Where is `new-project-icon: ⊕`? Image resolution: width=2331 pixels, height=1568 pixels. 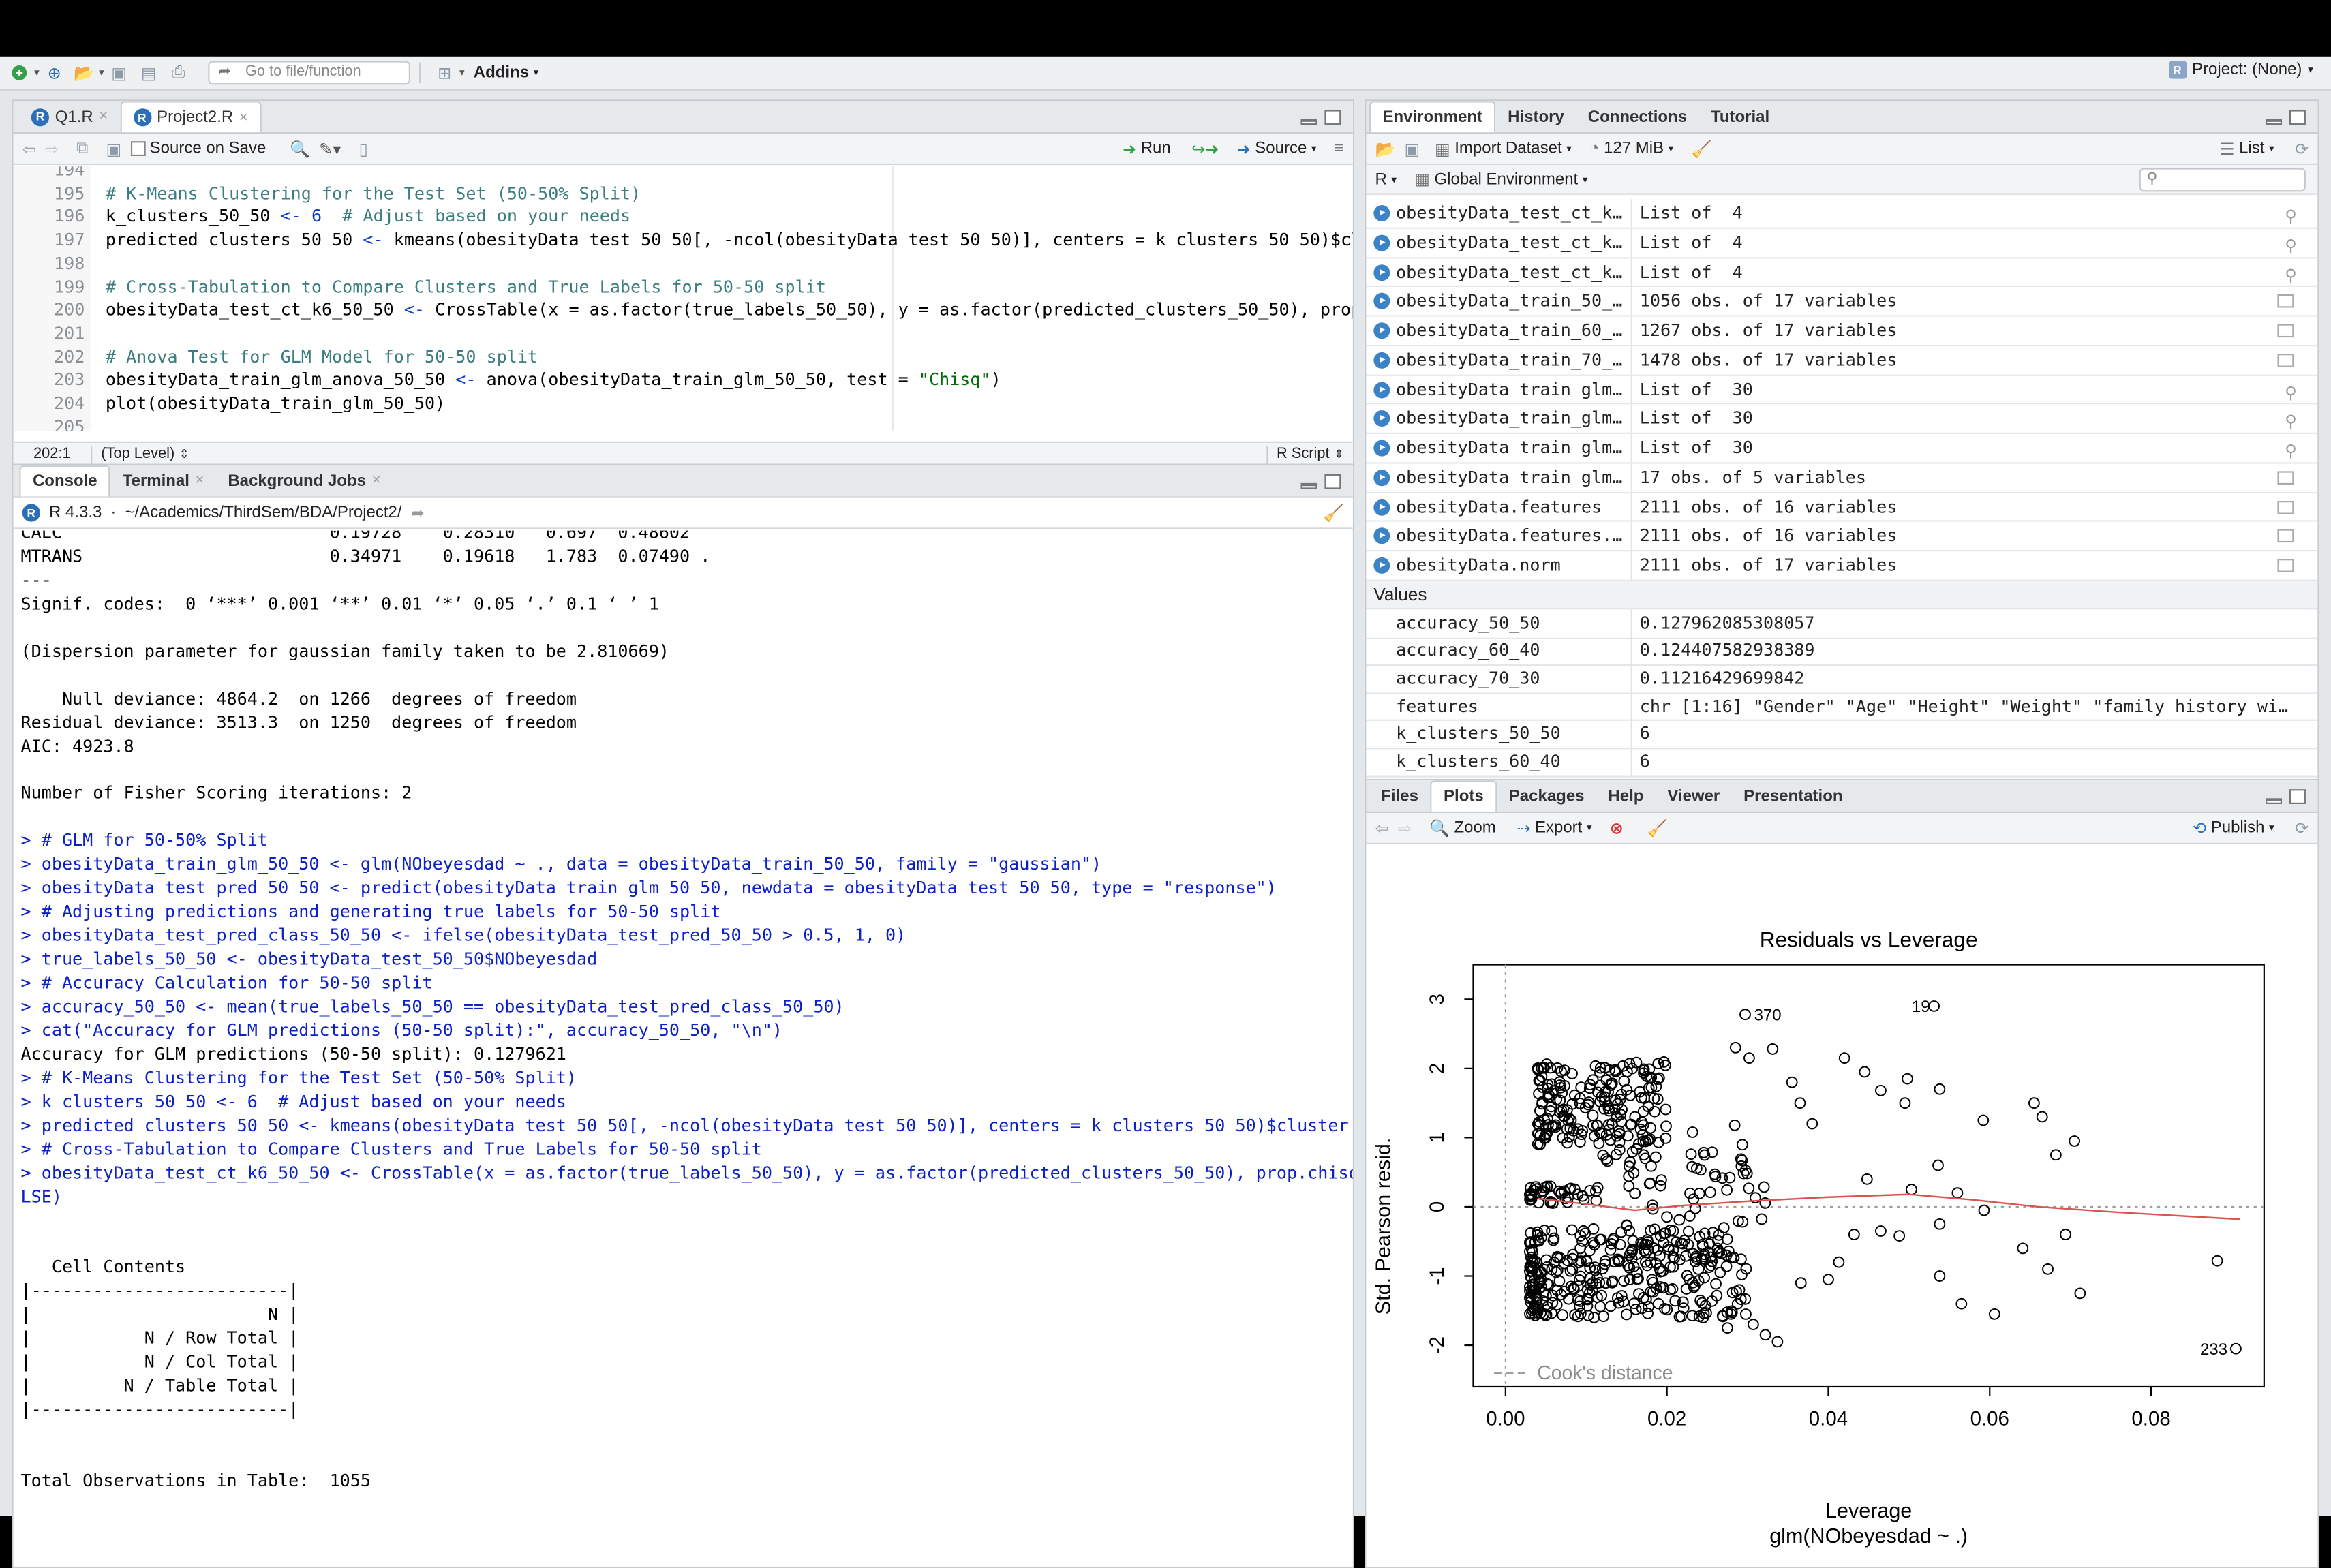 new-project-icon: ⊕ is located at coordinates (54, 73).